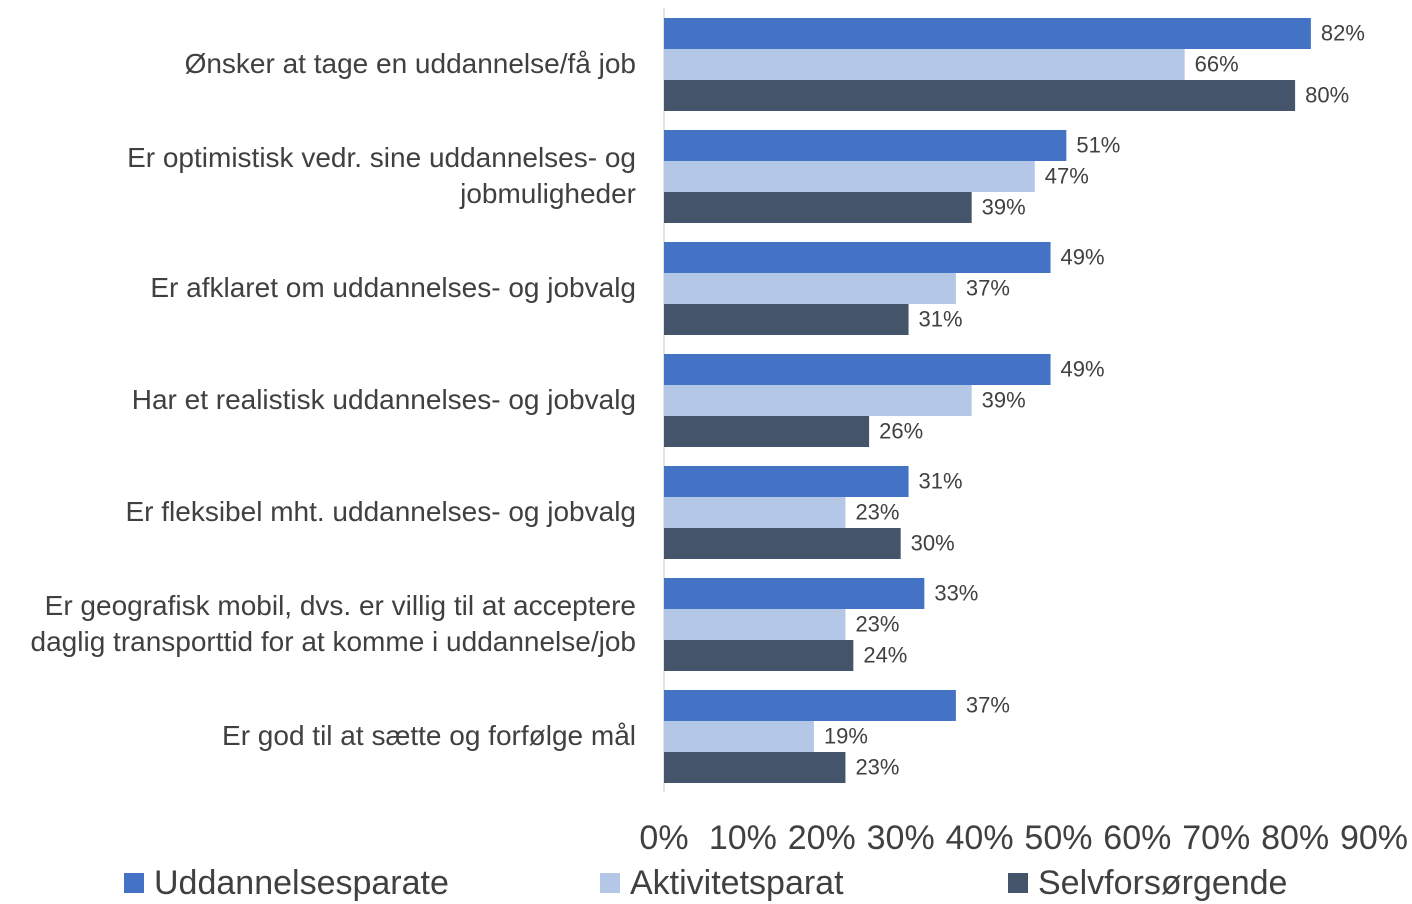 The image size is (1412, 904). Describe the element at coordinates (1216, 838) in the screenshot. I see `x-tick-label: 70%` at that location.